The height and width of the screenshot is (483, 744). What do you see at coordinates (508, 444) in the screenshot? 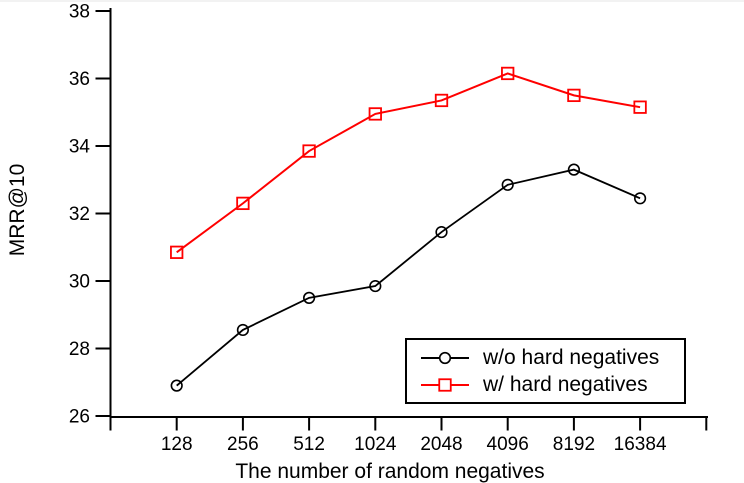
I see `x-tick-label: 4096` at bounding box center [508, 444].